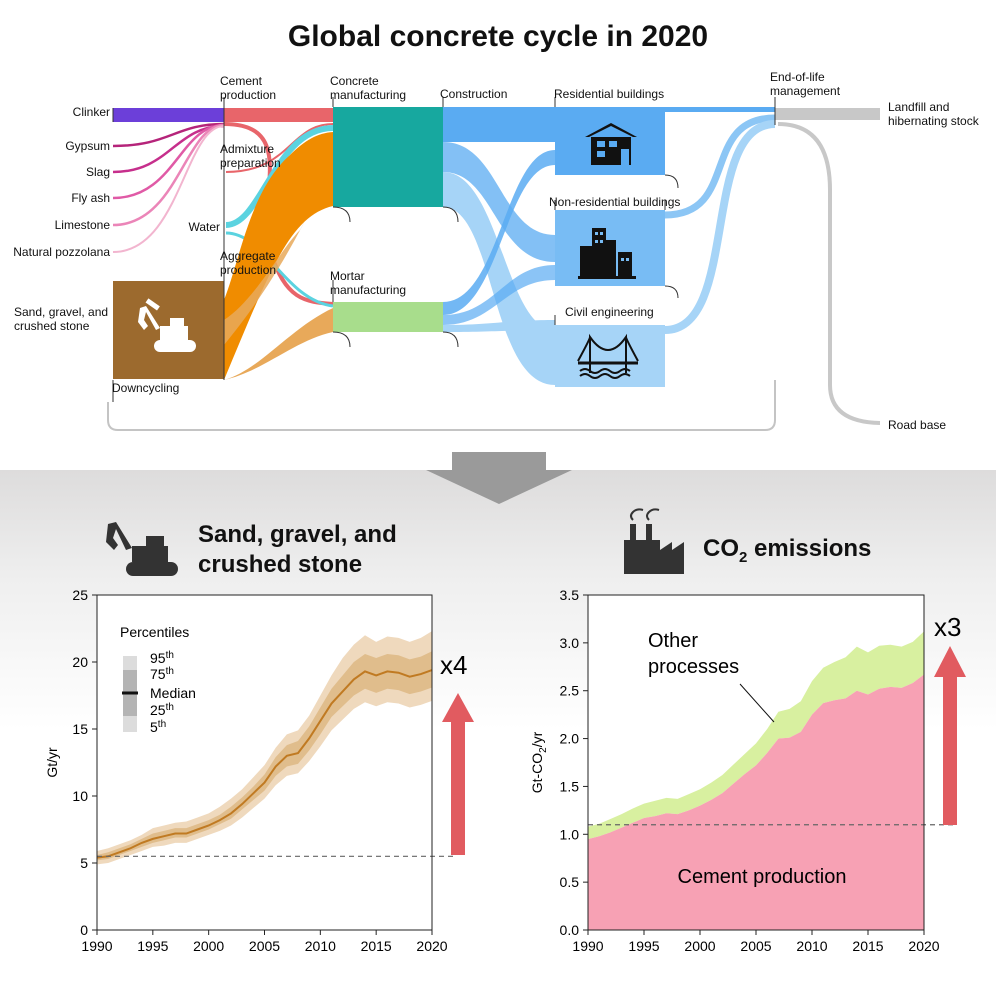 The image size is (996, 996). I want to click on y-tick-label: 15, so click(80, 729).